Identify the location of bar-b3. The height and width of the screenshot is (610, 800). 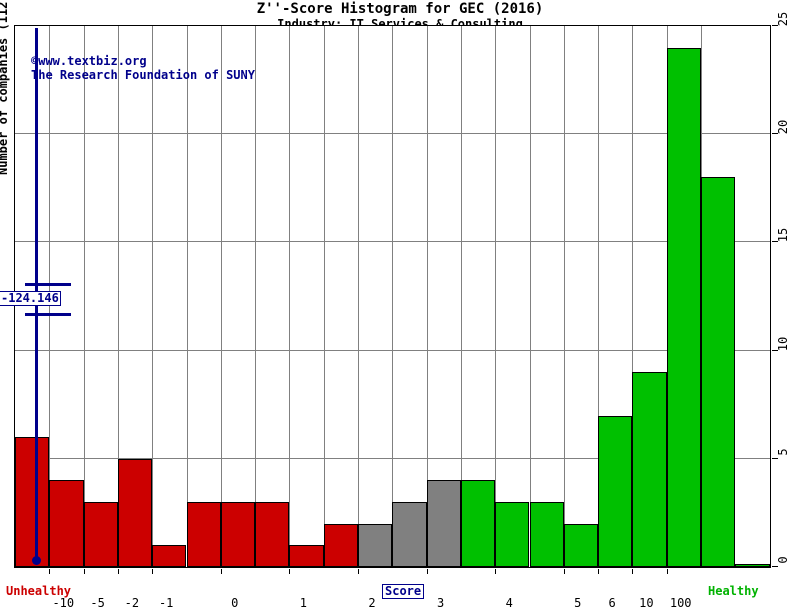
(100, 534).